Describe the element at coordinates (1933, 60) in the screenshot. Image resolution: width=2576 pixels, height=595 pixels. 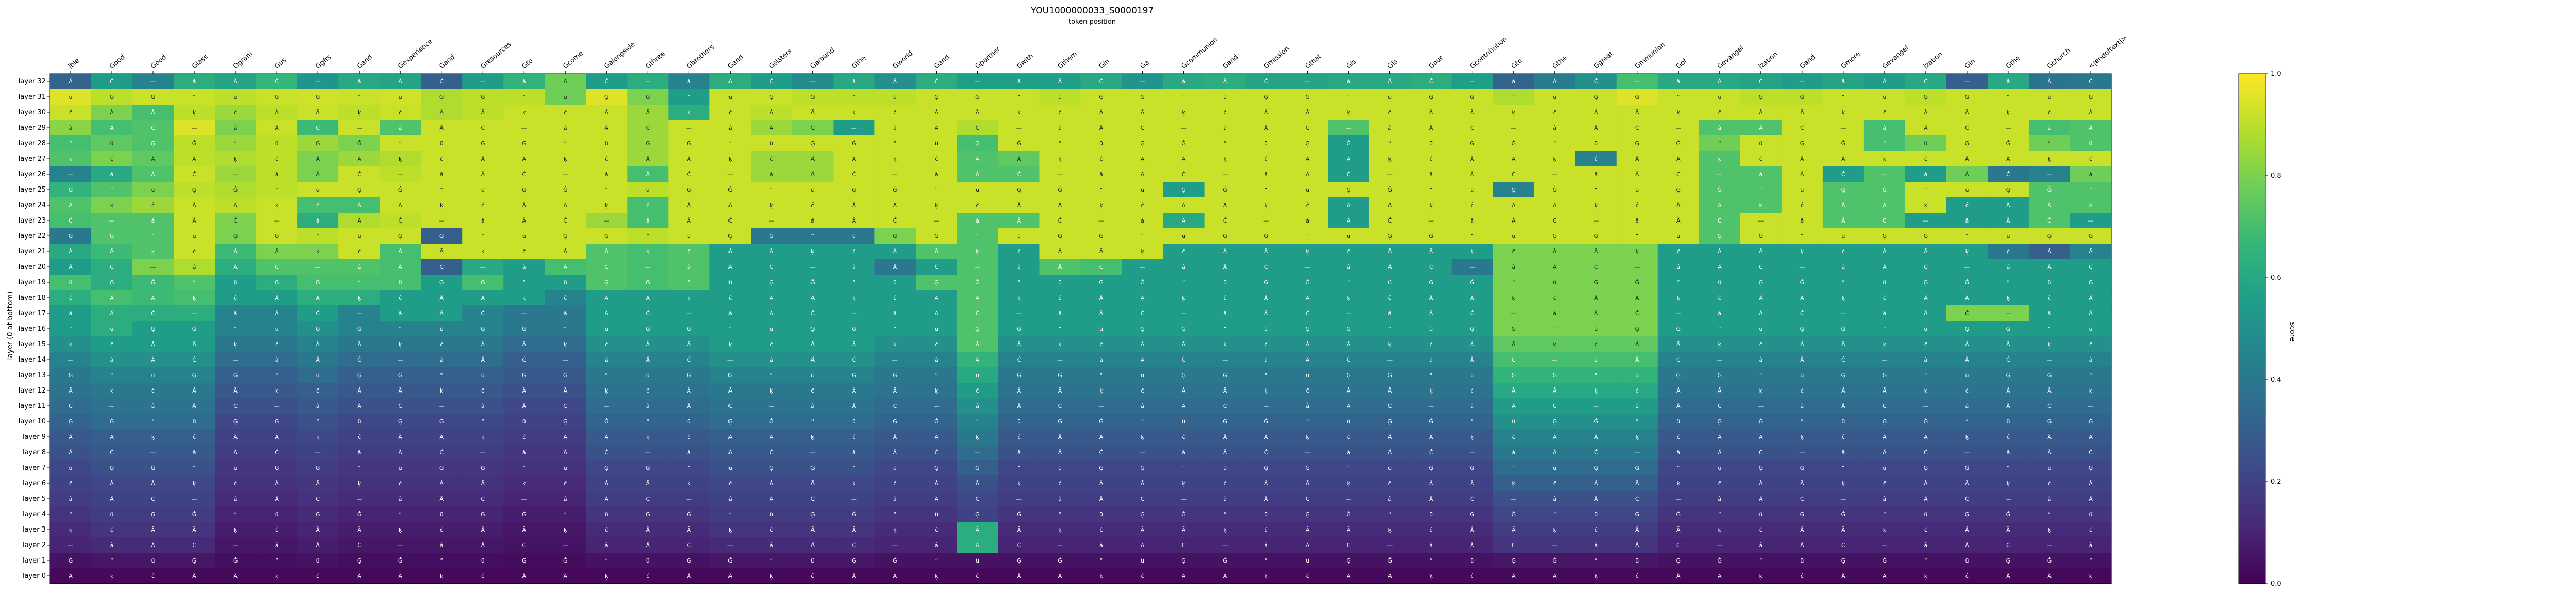
I see `x-tick-label: ization` at that location.